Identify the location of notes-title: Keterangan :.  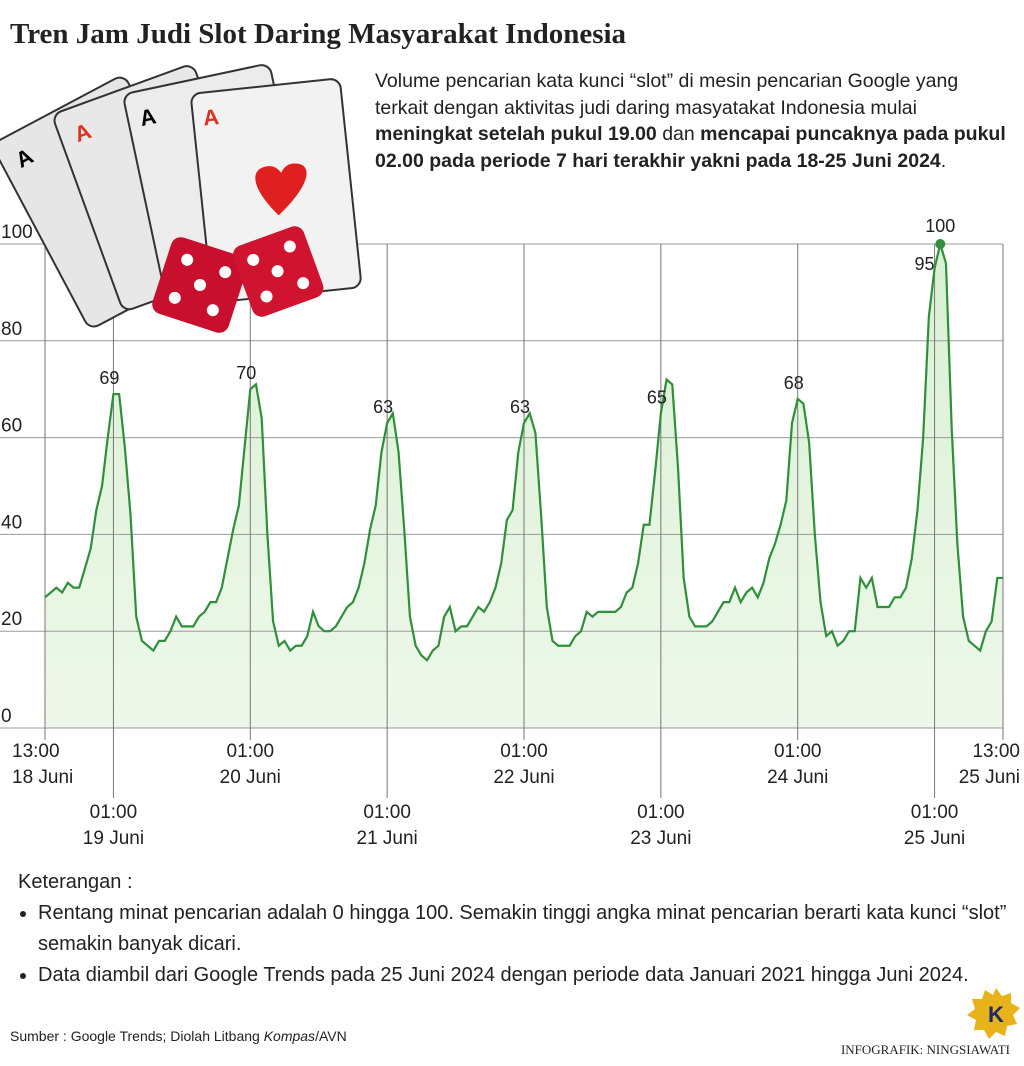
(75, 882).